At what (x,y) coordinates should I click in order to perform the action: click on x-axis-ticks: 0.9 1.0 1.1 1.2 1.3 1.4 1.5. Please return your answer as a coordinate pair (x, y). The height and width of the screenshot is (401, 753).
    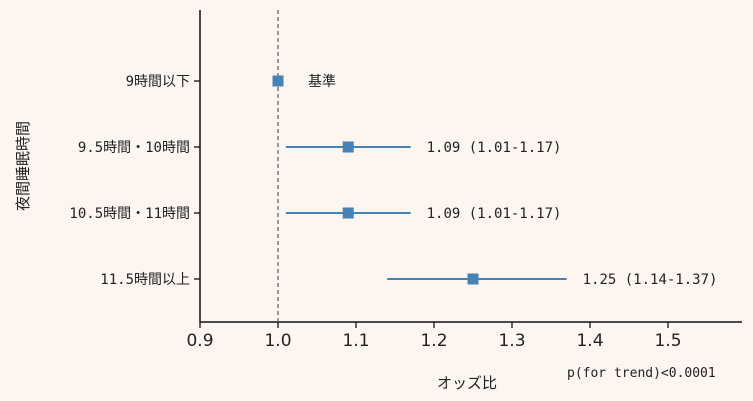
    Looking at the image, I should click on (434, 336).